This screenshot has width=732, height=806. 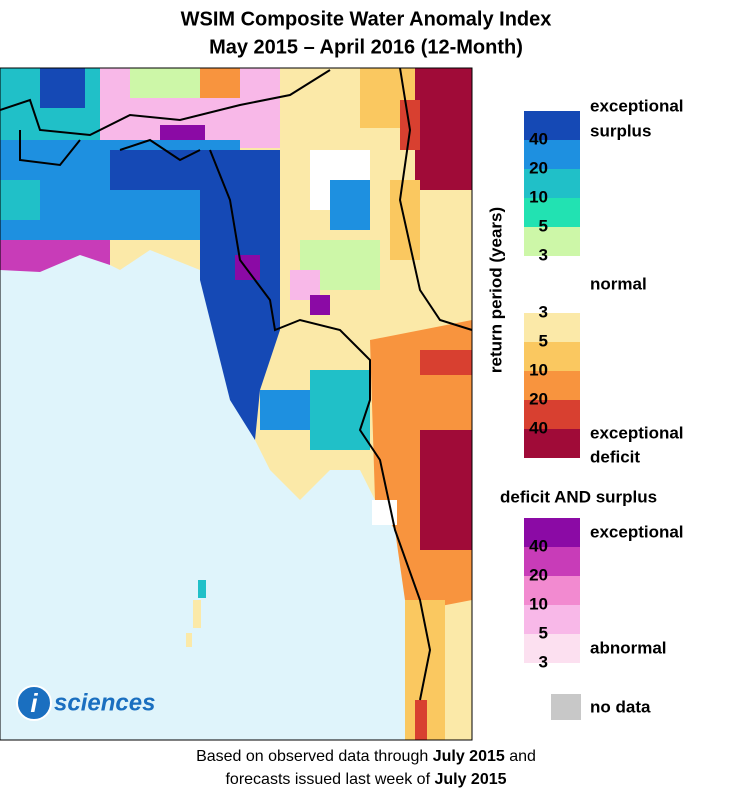 I want to click on legend-label: normal, so click(x=618, y=283).